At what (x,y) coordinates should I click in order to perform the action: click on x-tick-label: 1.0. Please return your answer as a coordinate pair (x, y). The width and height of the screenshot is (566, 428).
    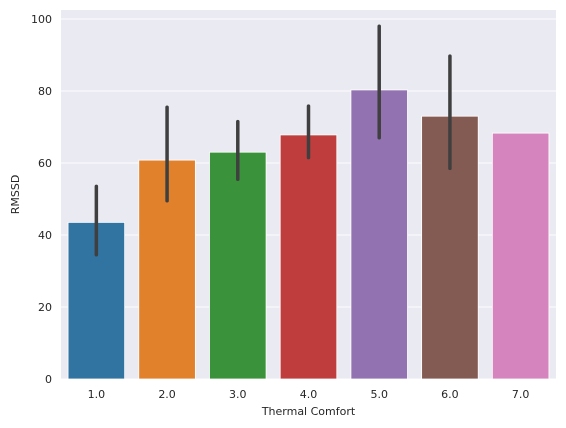
    Looking at the image, I should click on (97, 394).